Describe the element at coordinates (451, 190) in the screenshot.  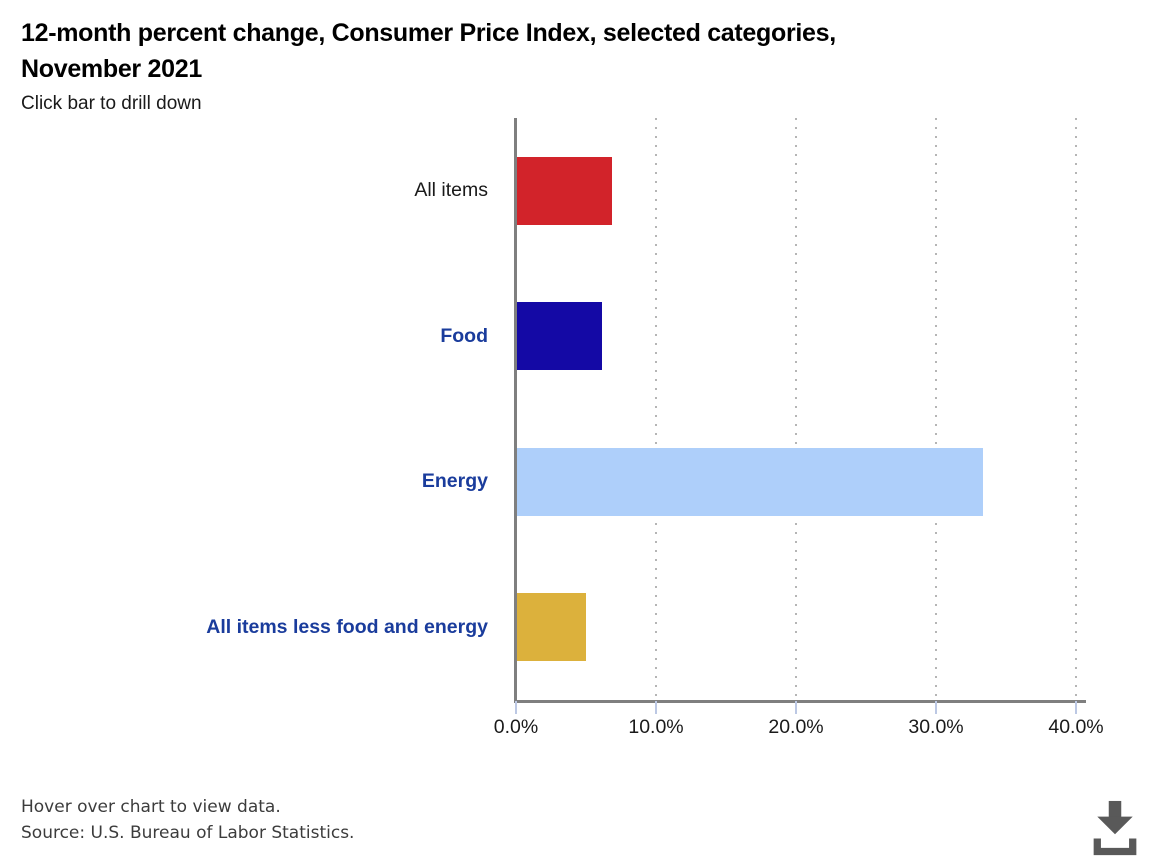
I see `category-label-all-items: All items` at that location.